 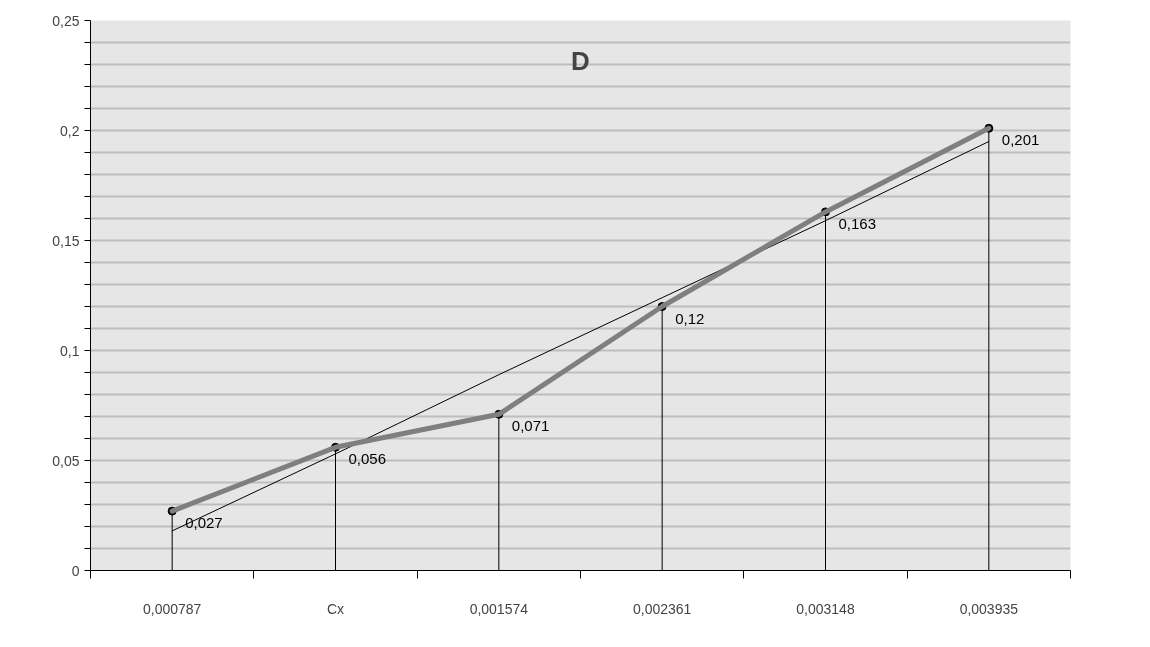 What do you see at coordinates (367, 459) in the screenshot?
I see `data-label: 0,056` at bounding box center [367, 459].